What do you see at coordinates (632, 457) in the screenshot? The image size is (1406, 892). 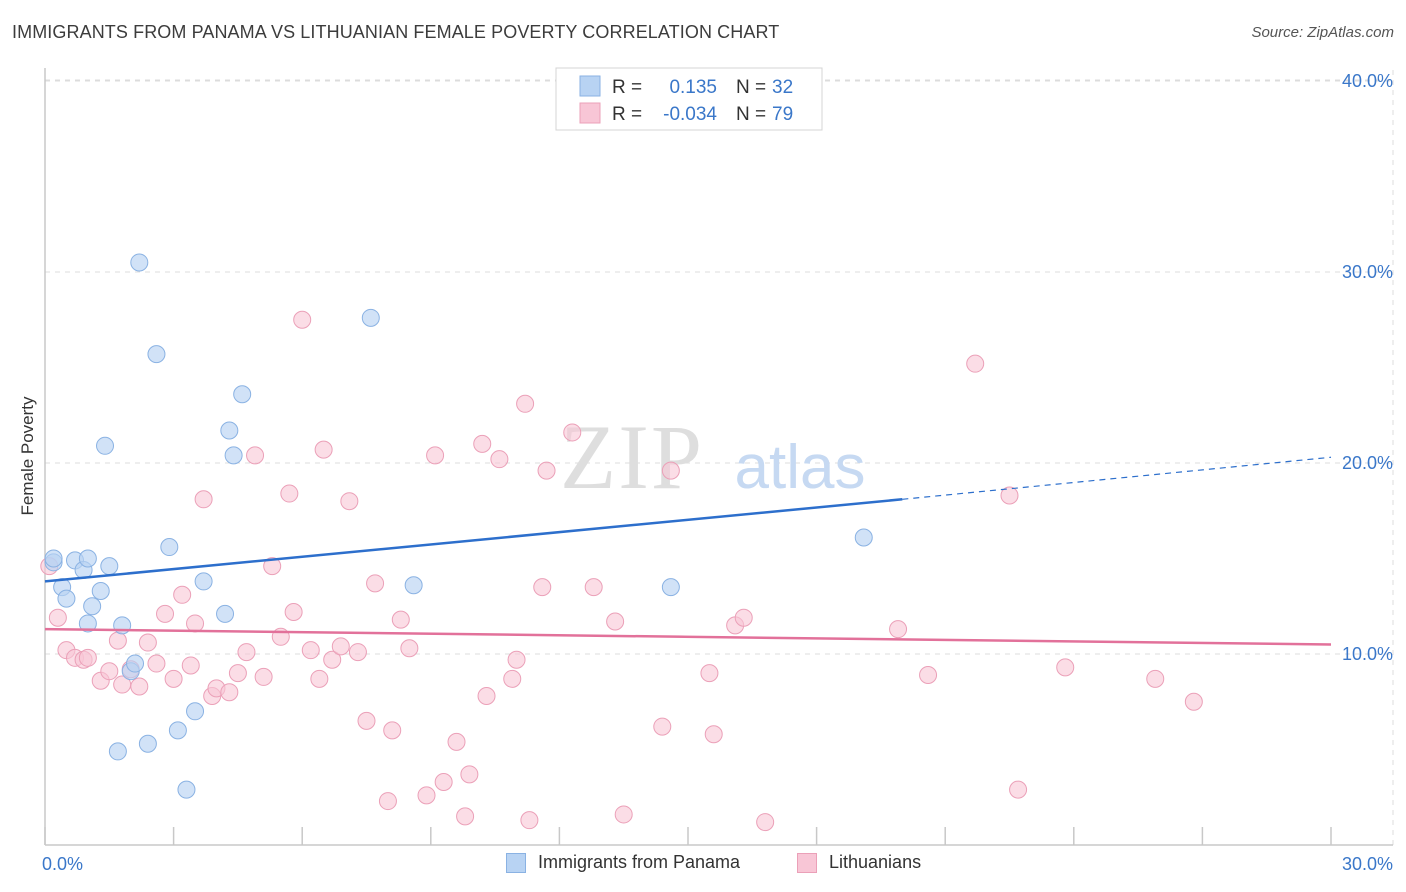 I see `watermark-zip: ZIP` at bounding box center [632, 457].